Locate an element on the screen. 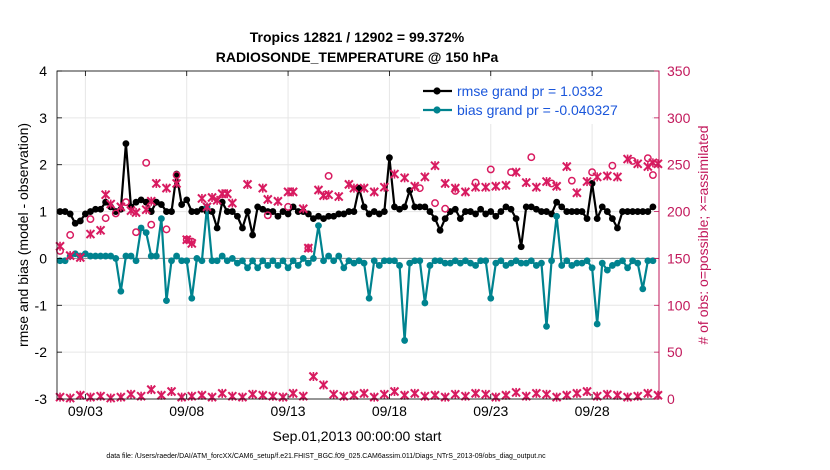  y-tick-label: -2 is located at coordinates (41, 352).